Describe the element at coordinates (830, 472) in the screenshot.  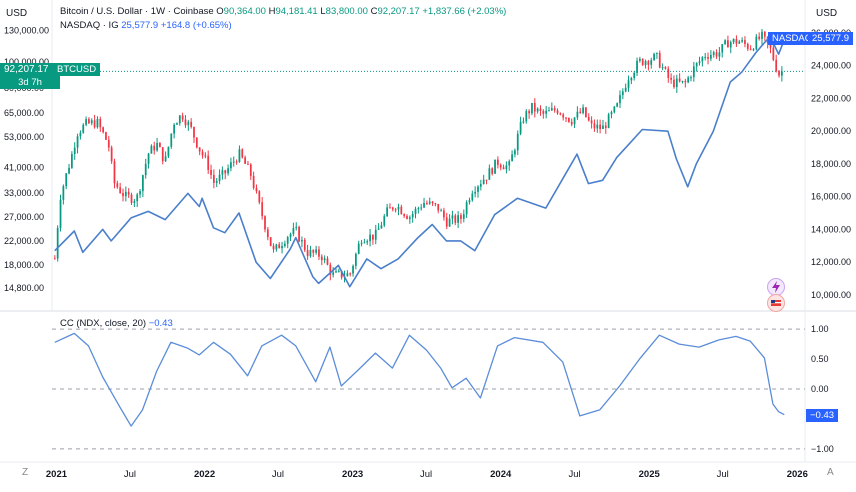
I see `auto-scale-icon: A` at that location.